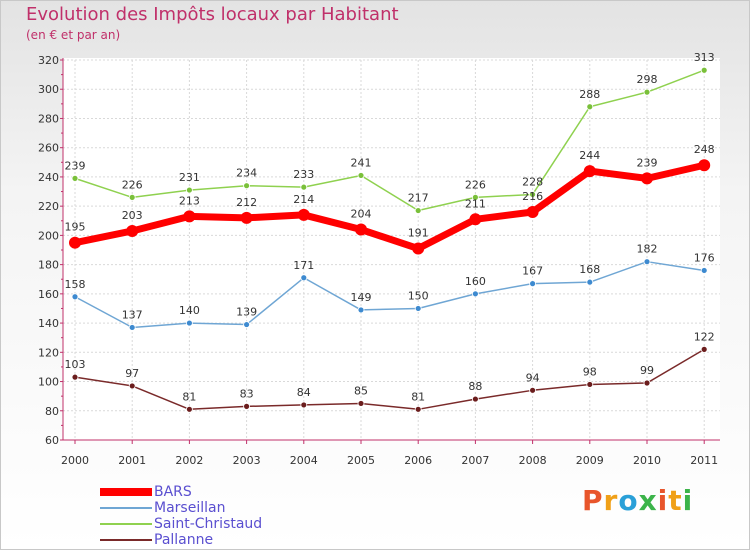 The width and height of the screenshot is (750, 550). I want to click on data-label: 203, so click(132, 215).